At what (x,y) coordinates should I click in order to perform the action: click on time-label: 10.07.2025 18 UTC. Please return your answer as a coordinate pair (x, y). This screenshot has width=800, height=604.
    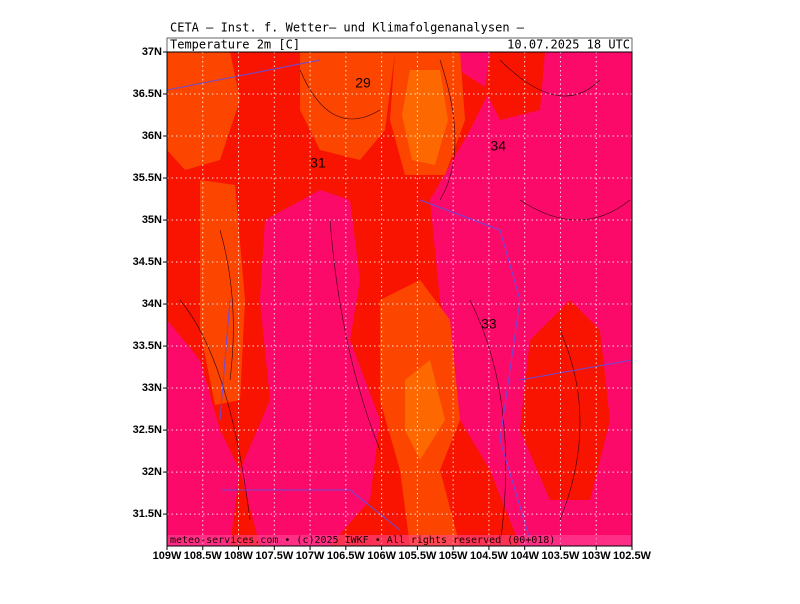
    Looking at the image, I should click on (568, 45).